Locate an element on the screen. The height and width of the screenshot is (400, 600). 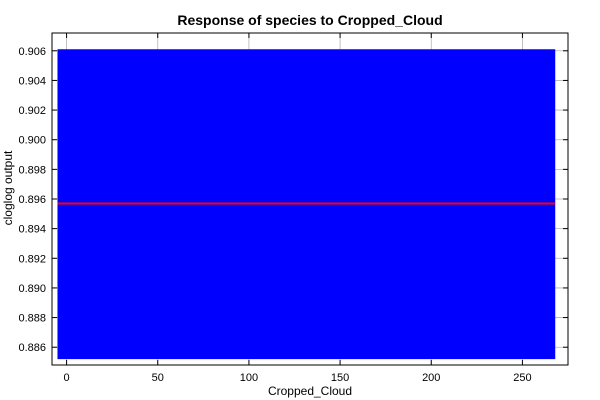
y-tick-label: 0.892 is located at coordinates (32, 259).